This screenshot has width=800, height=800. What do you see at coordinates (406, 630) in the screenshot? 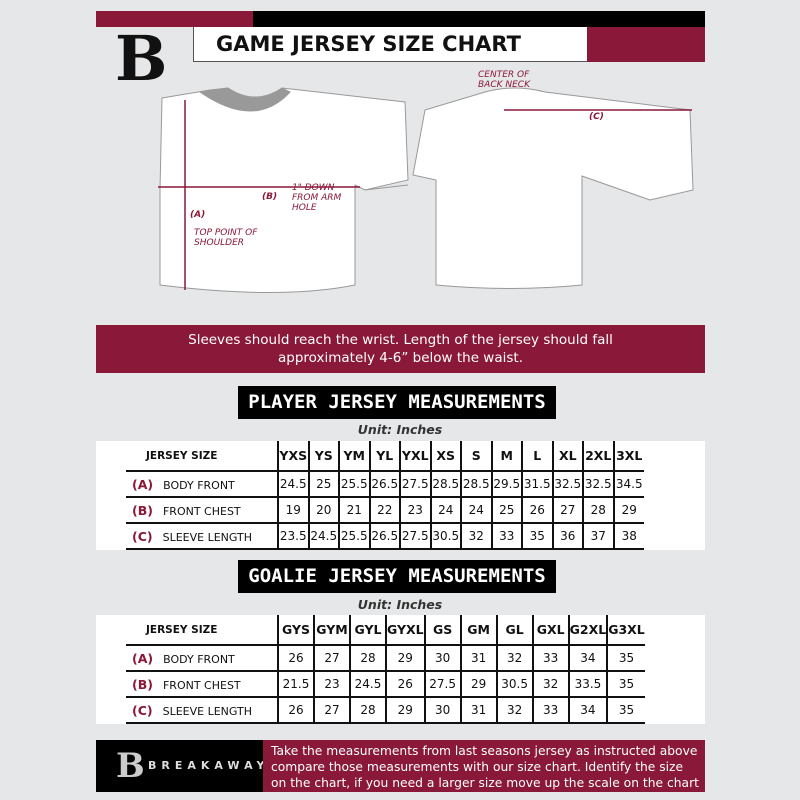
I see `size-header: GYXL` at bounding box center [406, 630].